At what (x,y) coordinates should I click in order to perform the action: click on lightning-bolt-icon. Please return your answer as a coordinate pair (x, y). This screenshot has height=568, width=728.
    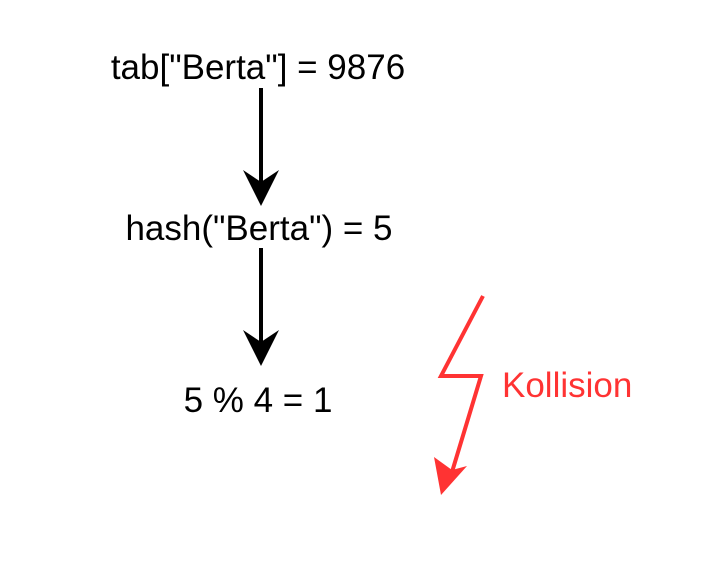
    Looking at the image, I should click on (459, 395).